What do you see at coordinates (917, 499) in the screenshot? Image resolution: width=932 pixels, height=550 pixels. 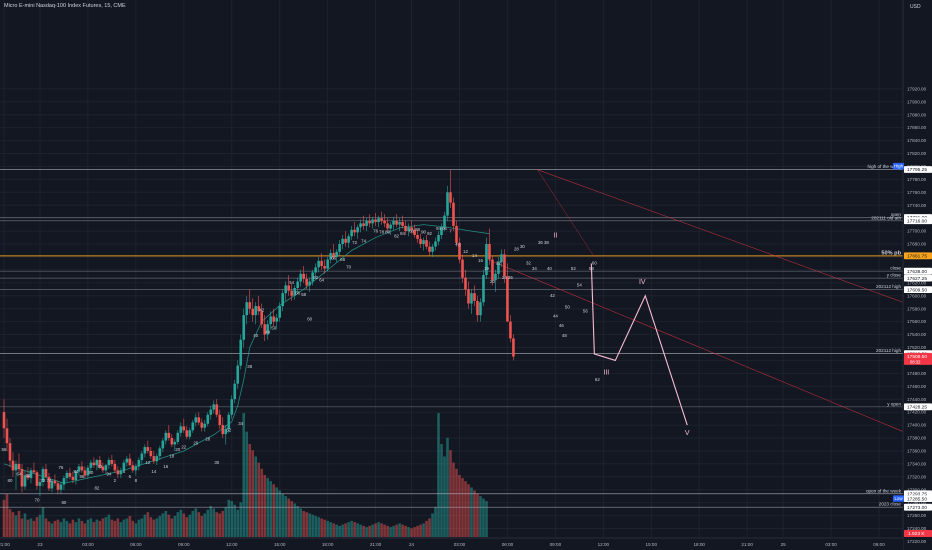 I see `low-value: 17285.50` at bounding box center [917, 499].